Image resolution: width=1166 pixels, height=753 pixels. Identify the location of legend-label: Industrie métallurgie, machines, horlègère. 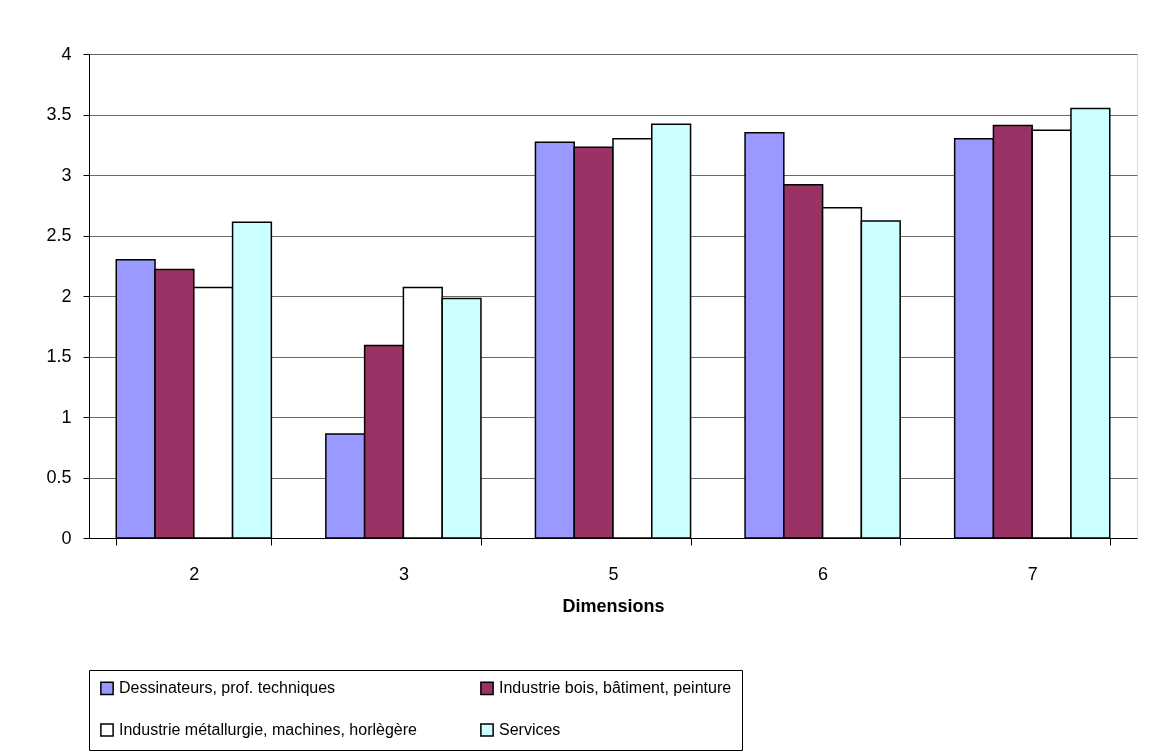
(268, 729).